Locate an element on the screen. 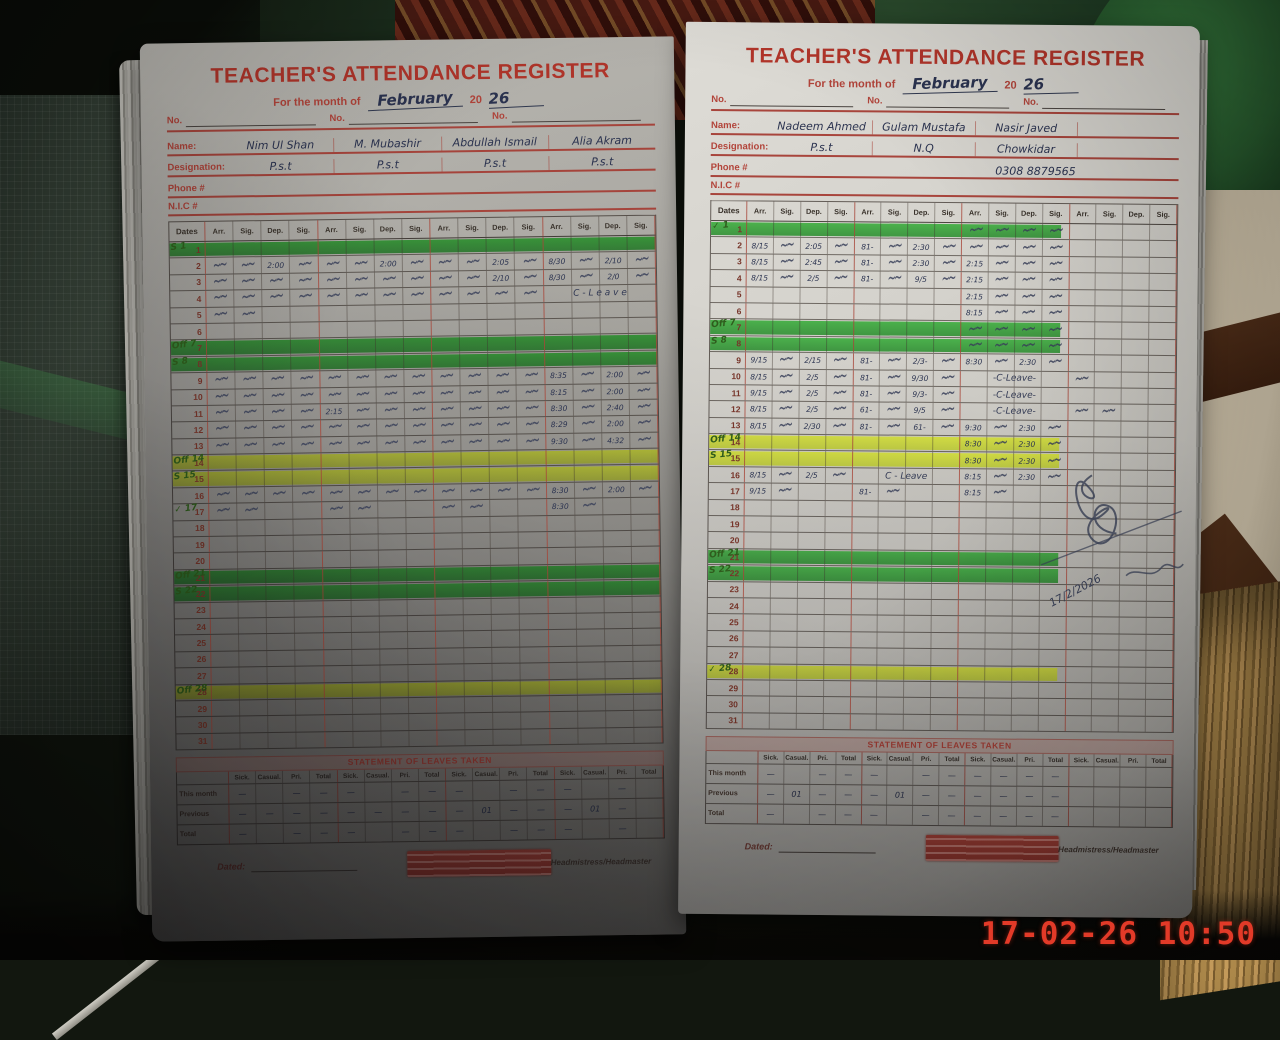  nic-row: N.I.C # is located at coordinates (944, 188).